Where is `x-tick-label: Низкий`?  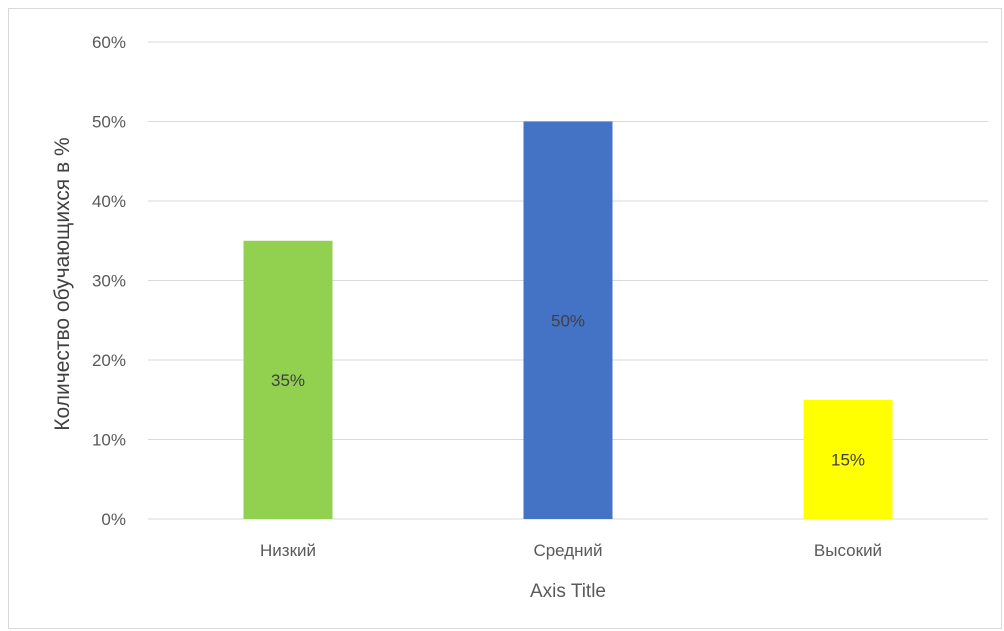 x-tick-label: Низкий is located at coordinates (288, 550).